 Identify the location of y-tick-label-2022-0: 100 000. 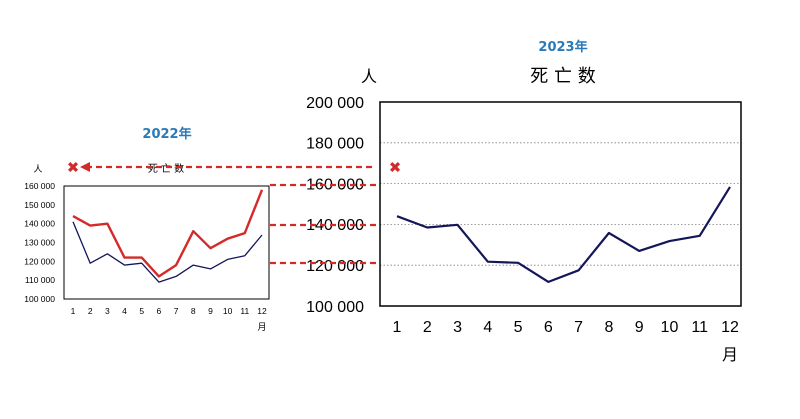
(39, 299).